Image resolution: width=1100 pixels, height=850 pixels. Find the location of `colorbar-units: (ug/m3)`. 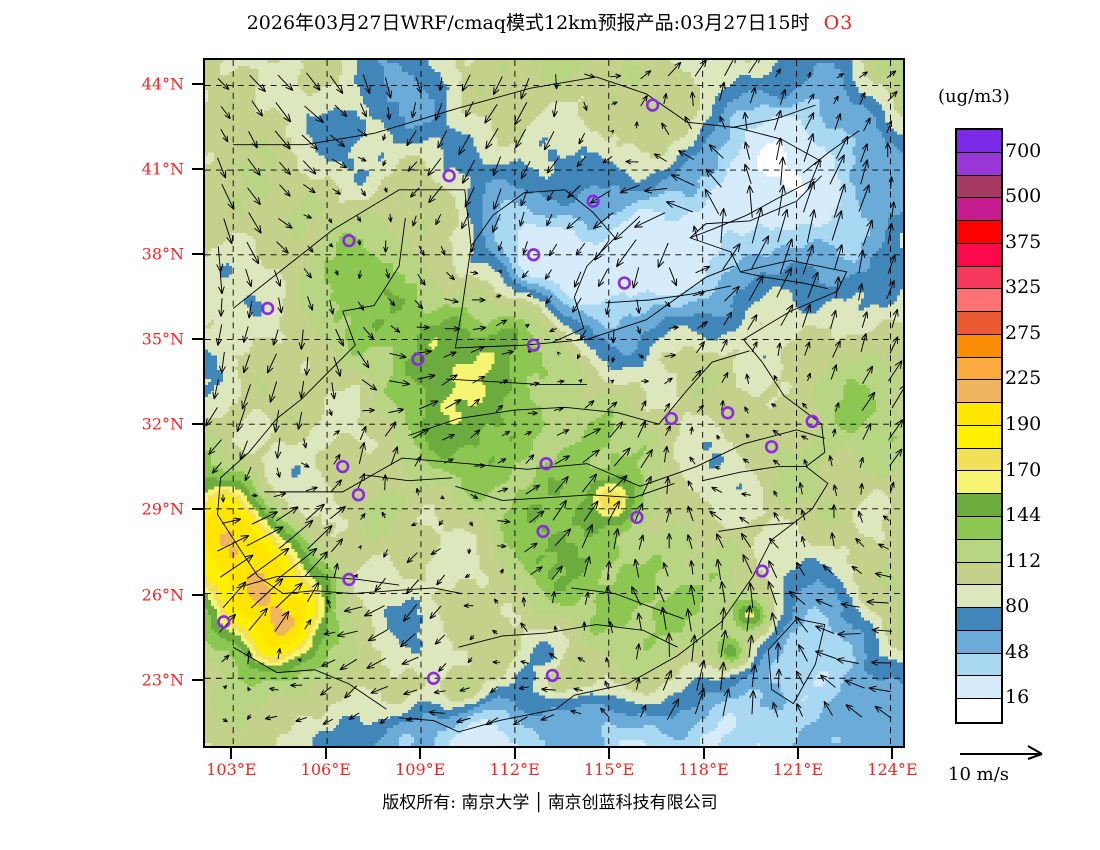

colorbar-units: (ug/m3) is located at coordinates (974, 96).